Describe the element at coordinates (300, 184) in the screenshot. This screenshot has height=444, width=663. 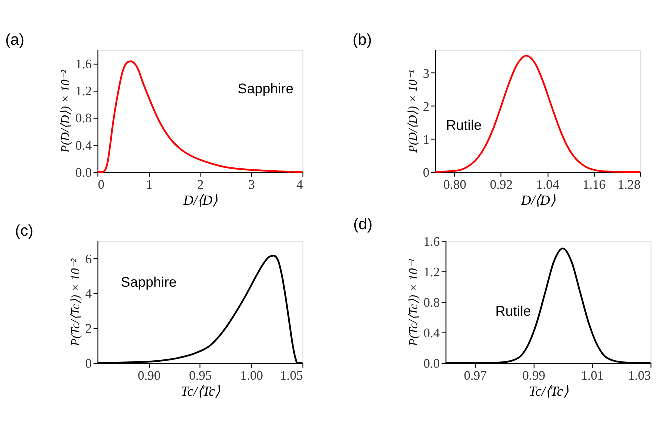
I see `x-tick-label: 4` at that location.